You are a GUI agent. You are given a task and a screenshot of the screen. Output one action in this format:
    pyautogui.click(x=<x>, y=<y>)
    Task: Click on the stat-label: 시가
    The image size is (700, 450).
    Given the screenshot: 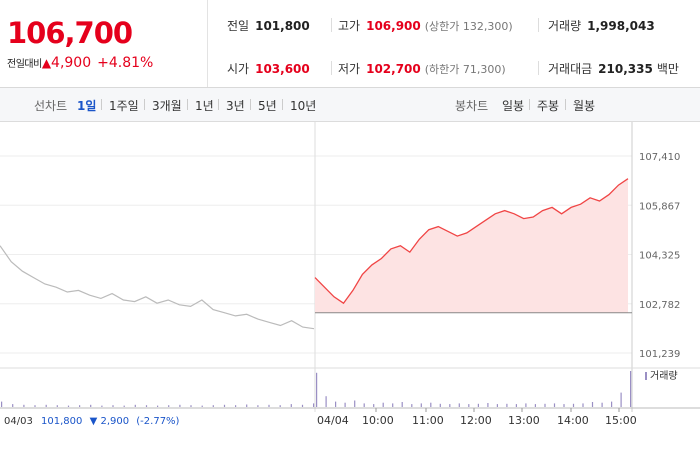 What is the action you would take?
    pyautogui.click(x=238, y=69)
    